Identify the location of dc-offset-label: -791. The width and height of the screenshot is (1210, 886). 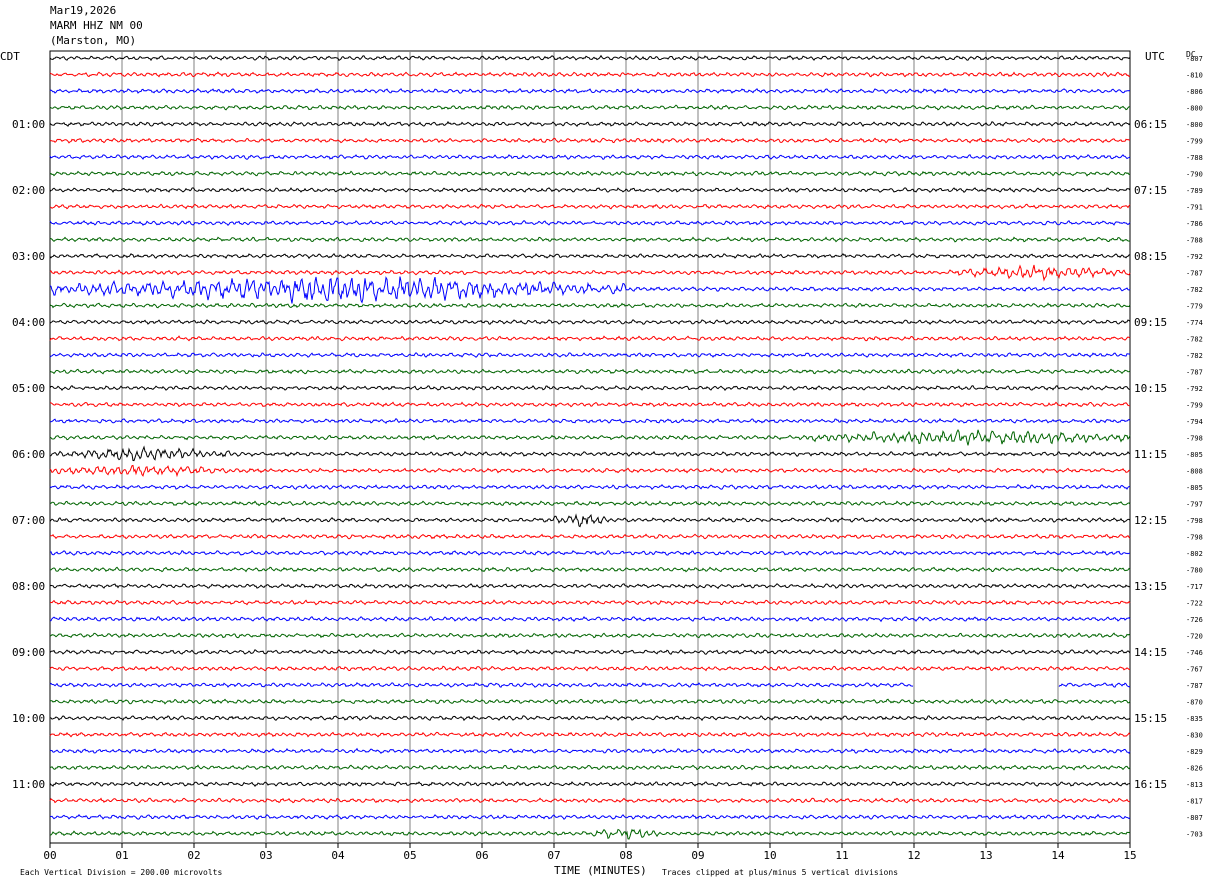
(1194, 208).